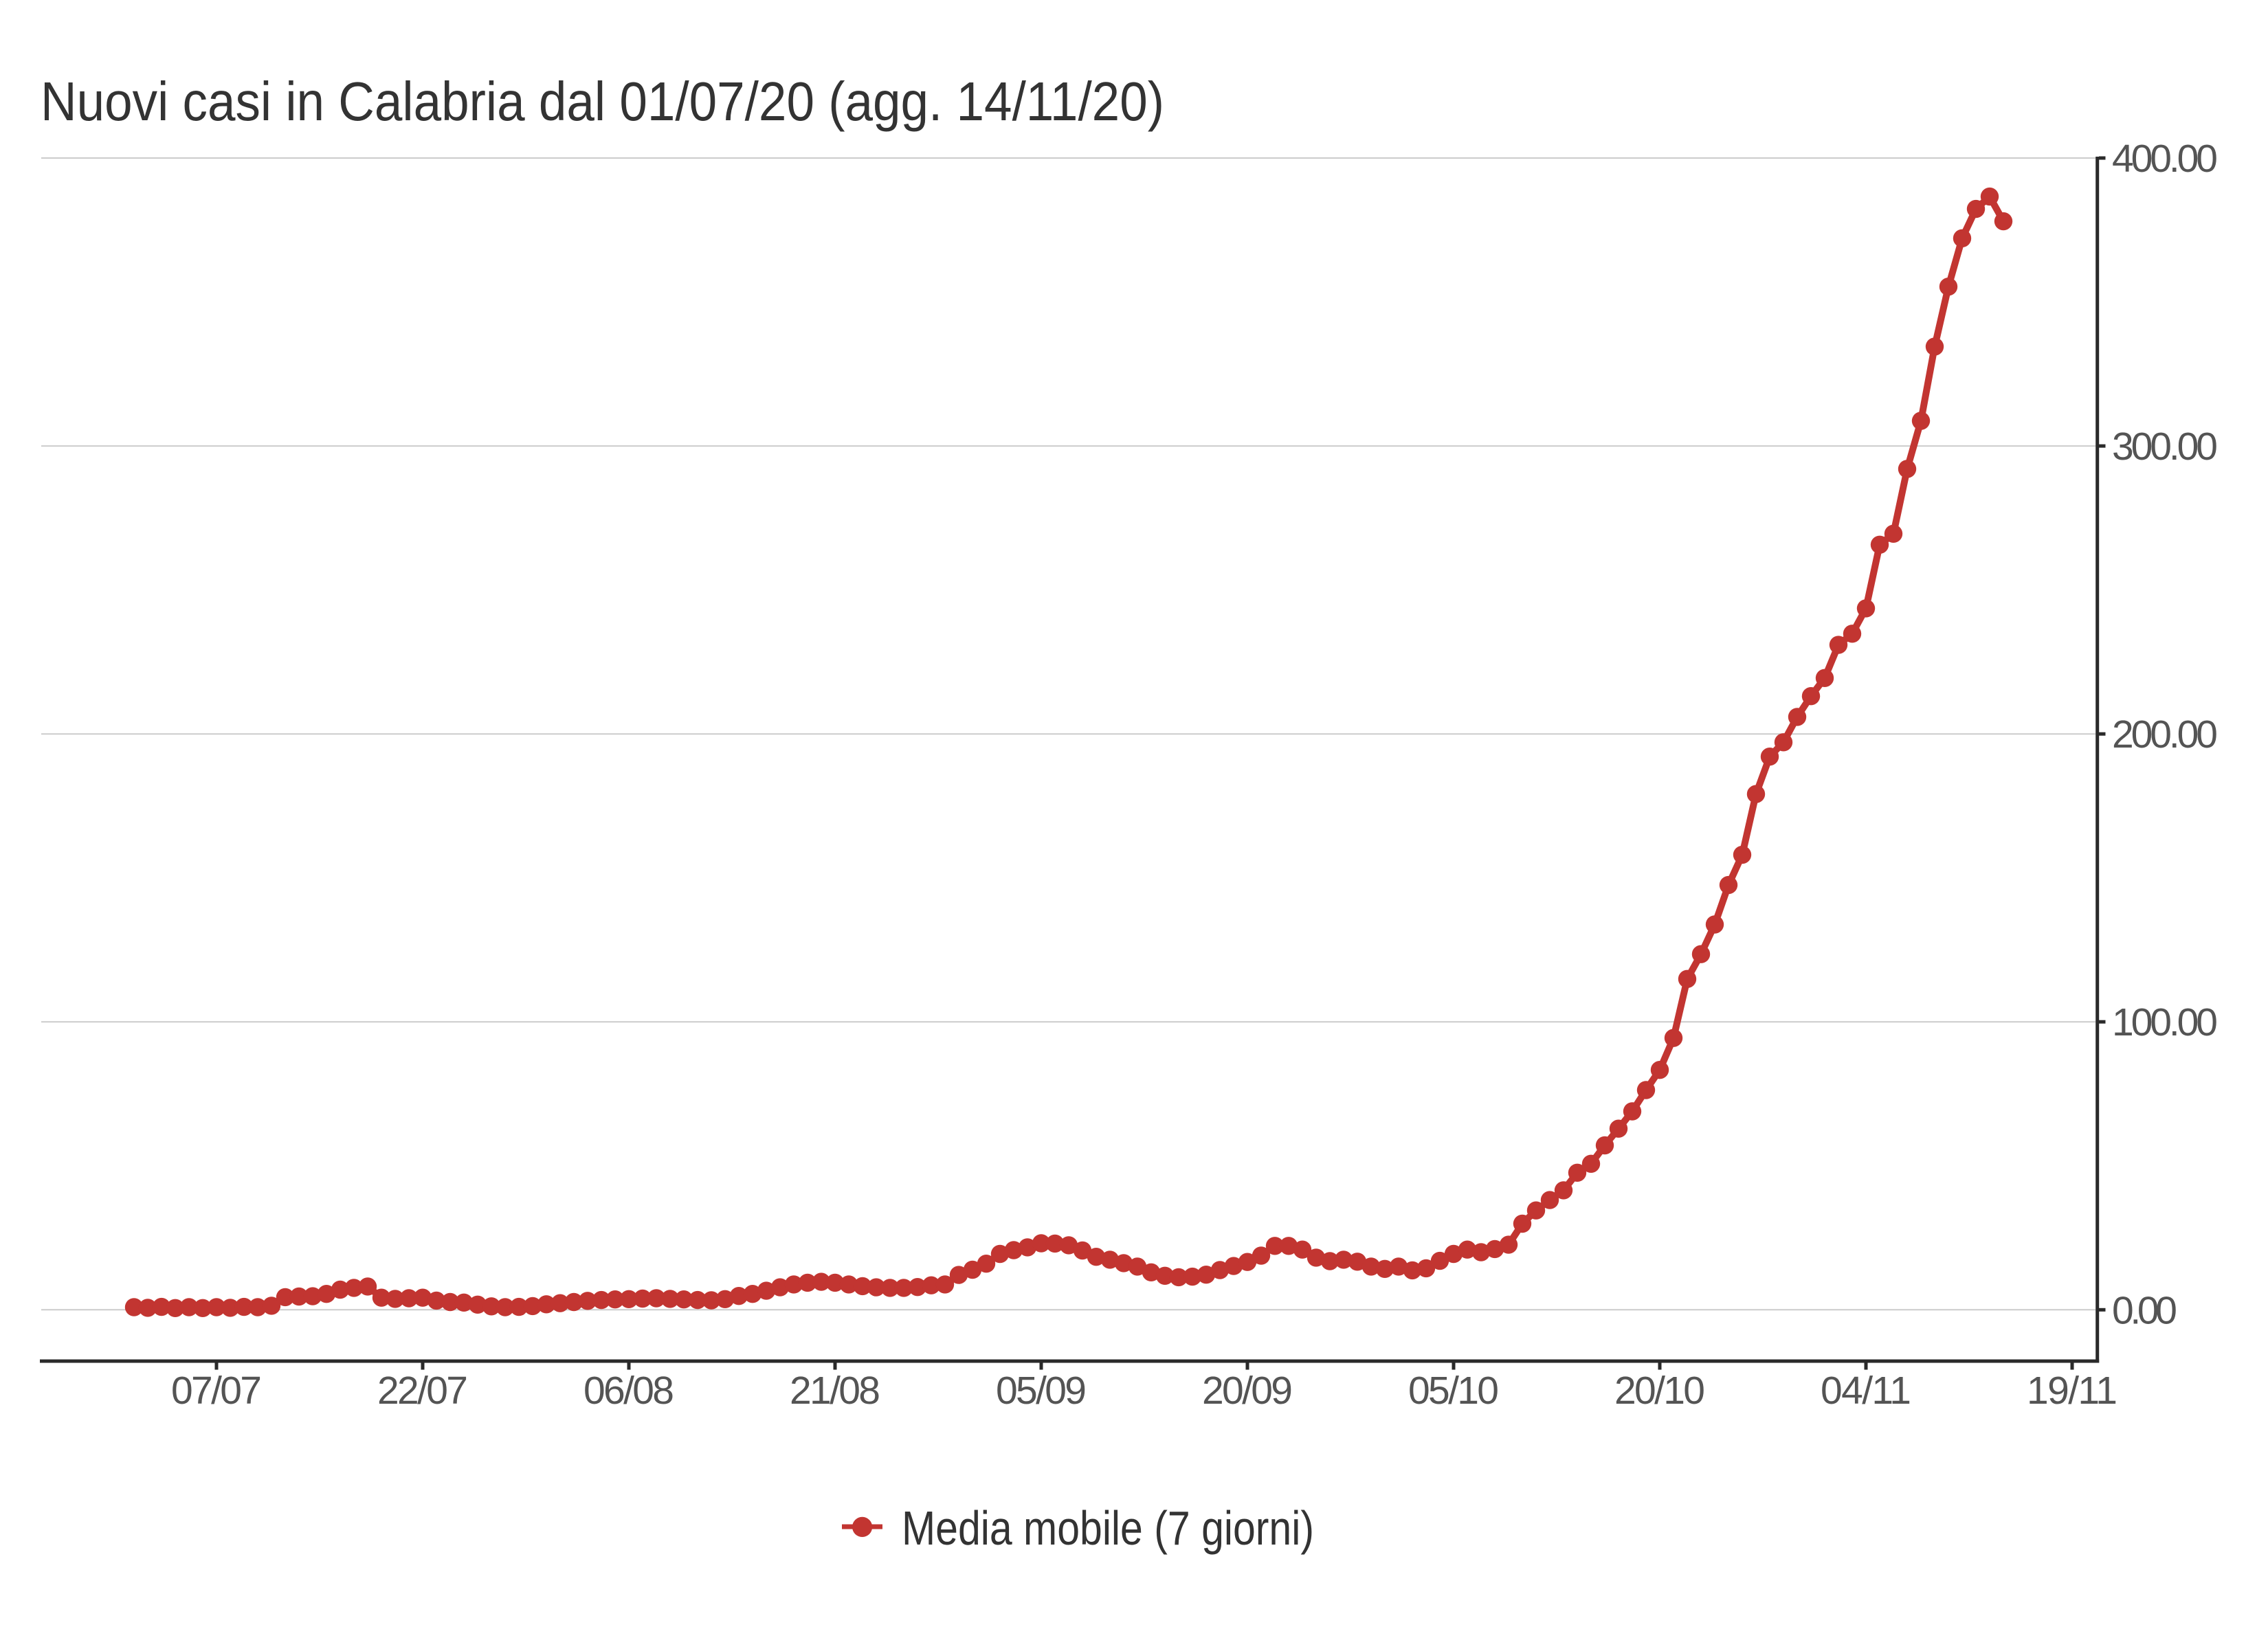 The height and width of the screenshot is (1649, 2268). What do you see at coordinates (1659, 1391) in the screenshot?
I see `svg-text: 20/10` at bounding box center [1659, 1391].